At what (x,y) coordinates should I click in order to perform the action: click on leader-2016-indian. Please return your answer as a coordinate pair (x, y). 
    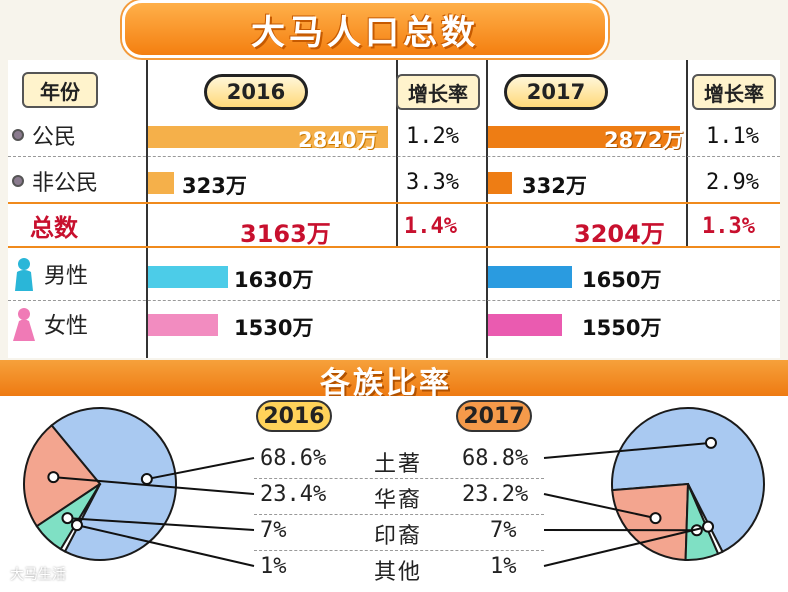
    Looking at the image, I should click on (161, 524).